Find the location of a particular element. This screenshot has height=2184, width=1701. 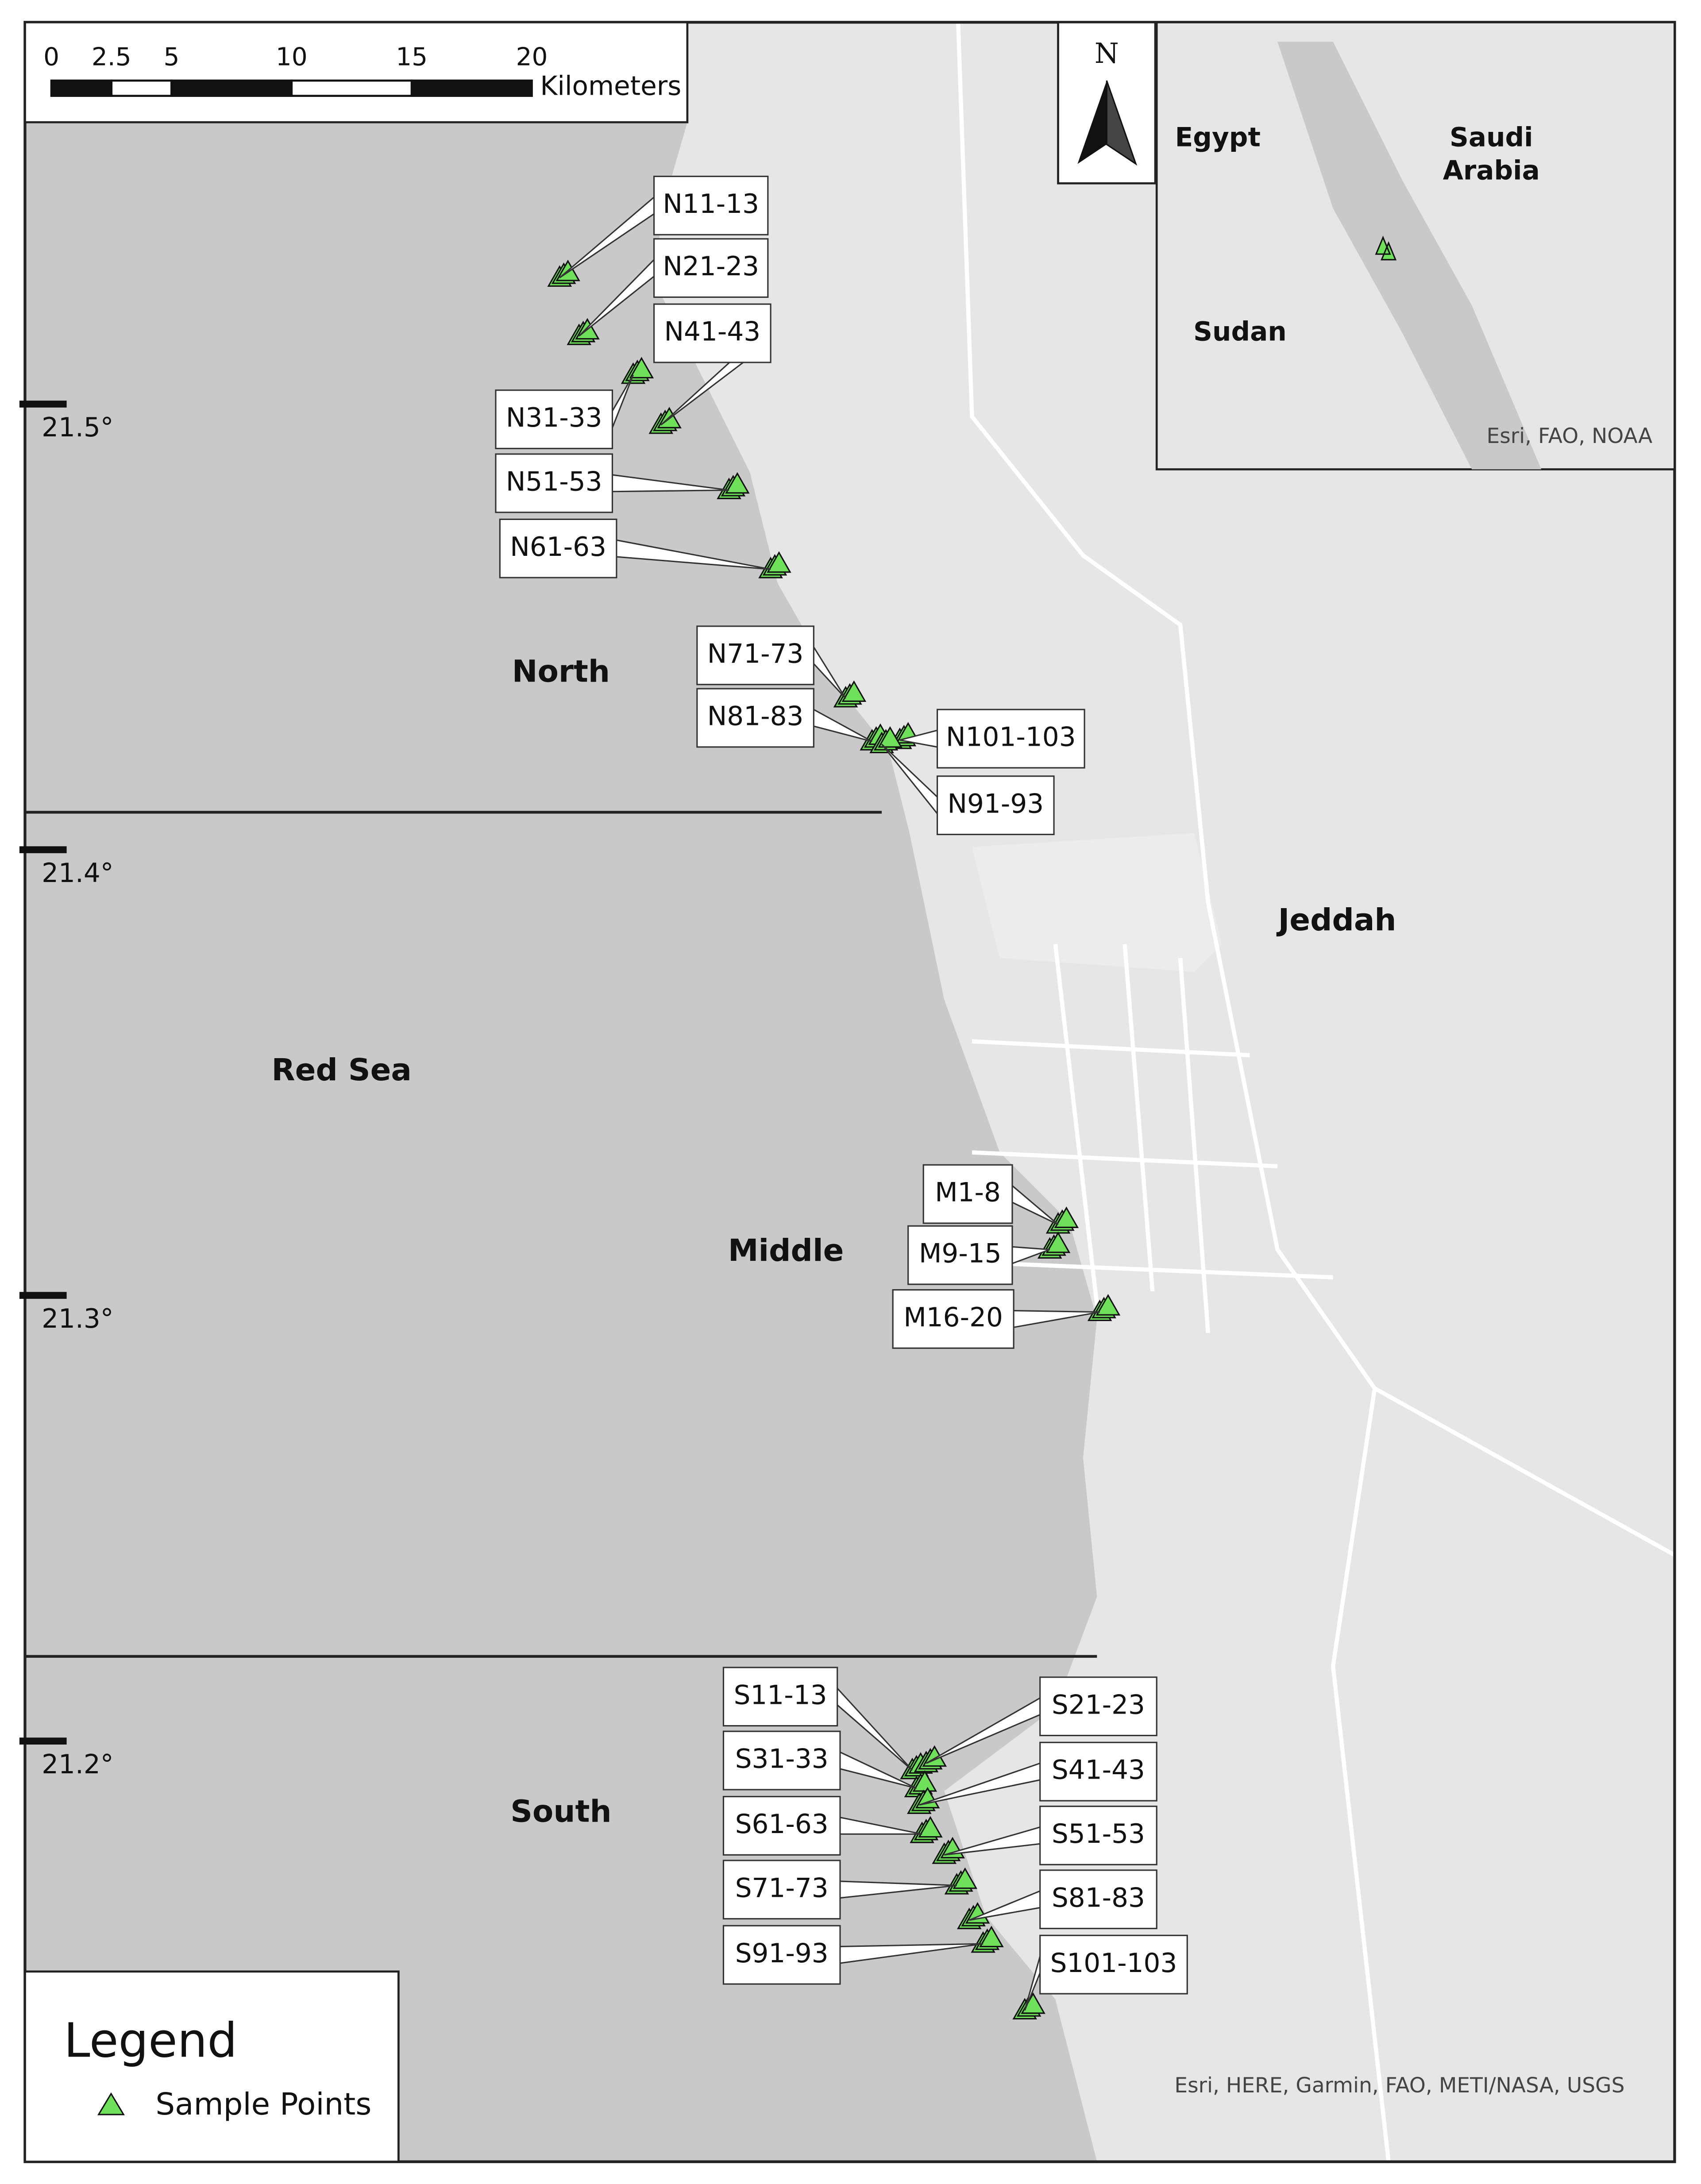

scale-tick-label: 0 is located at coordinates (51, 57).